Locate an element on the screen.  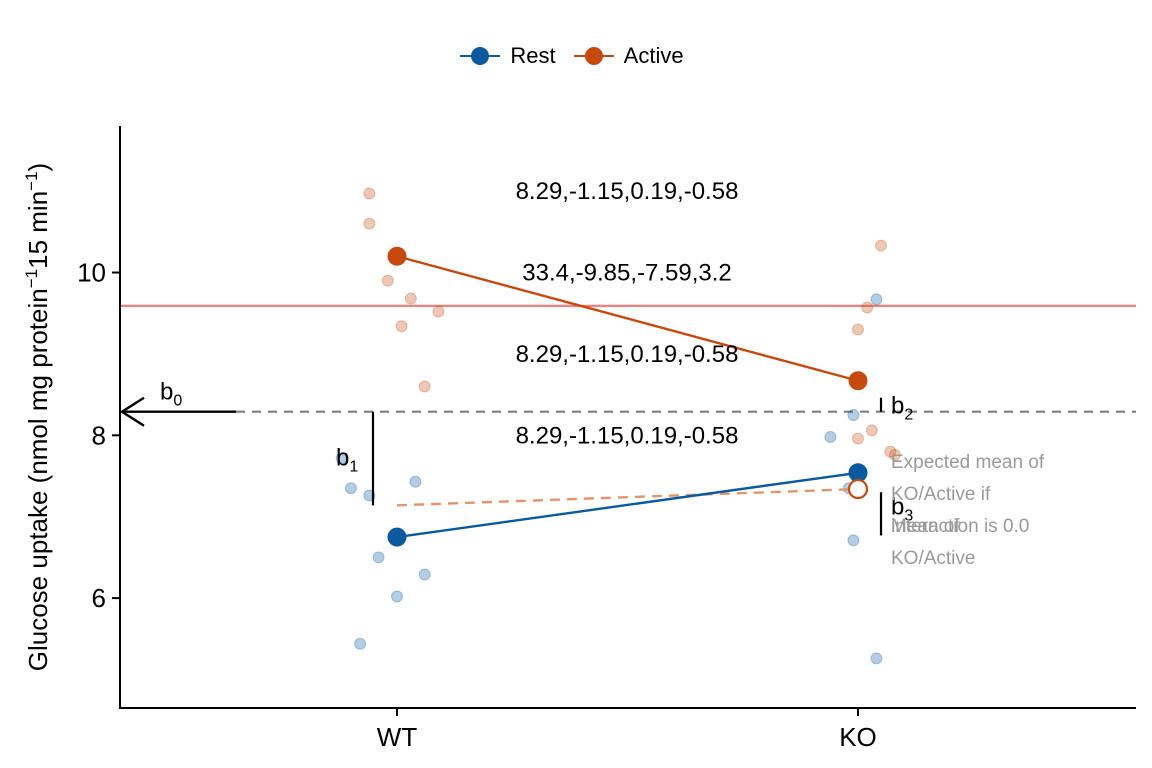
b1-label: b1 is located at coordinates (347, 460).